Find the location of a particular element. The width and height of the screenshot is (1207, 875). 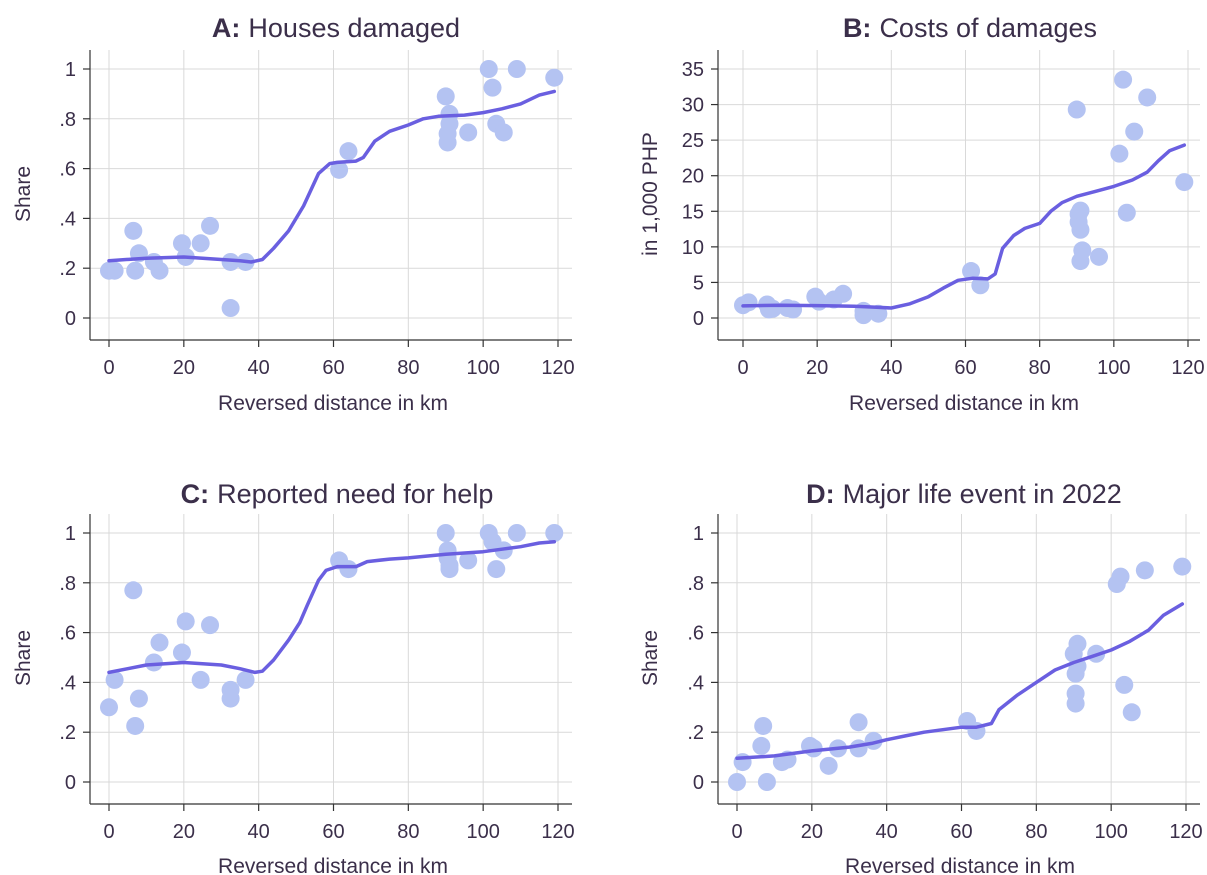

panel-b-xtick-label-0: 0 is located at coordinates (742, 368).